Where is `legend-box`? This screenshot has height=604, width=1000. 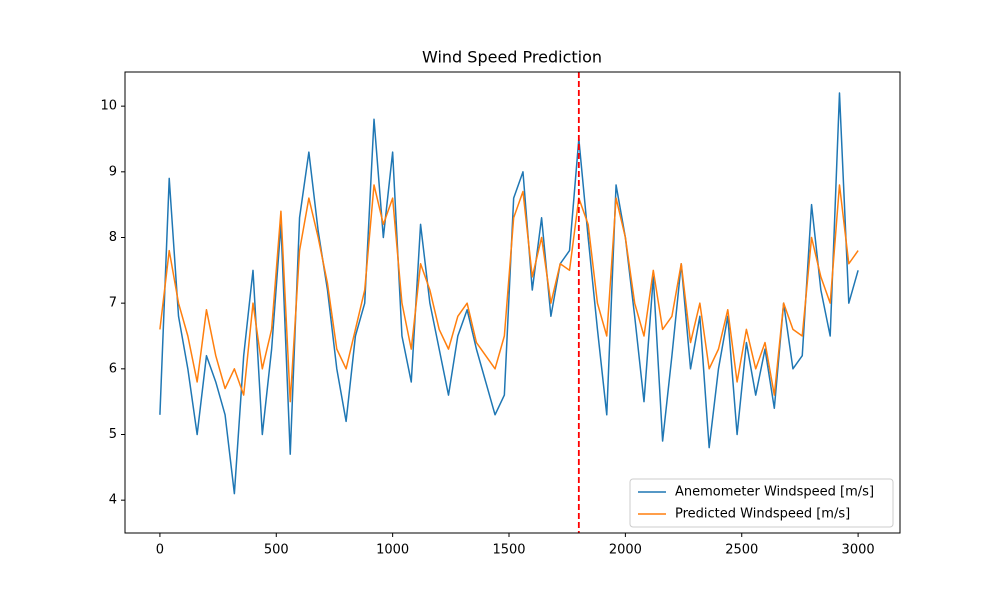 legend-box is located at coordinates (761, 503).